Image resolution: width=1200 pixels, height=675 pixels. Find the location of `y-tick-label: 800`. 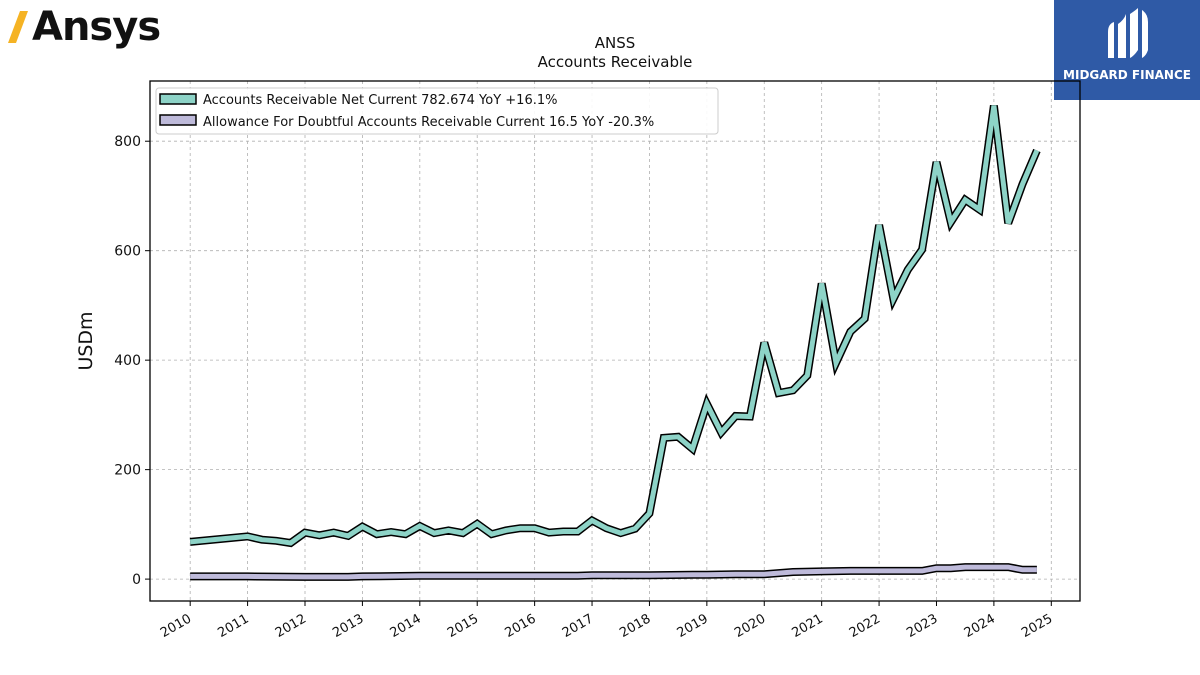

y-tick-label: 800 is located at coordinates (127, 142).